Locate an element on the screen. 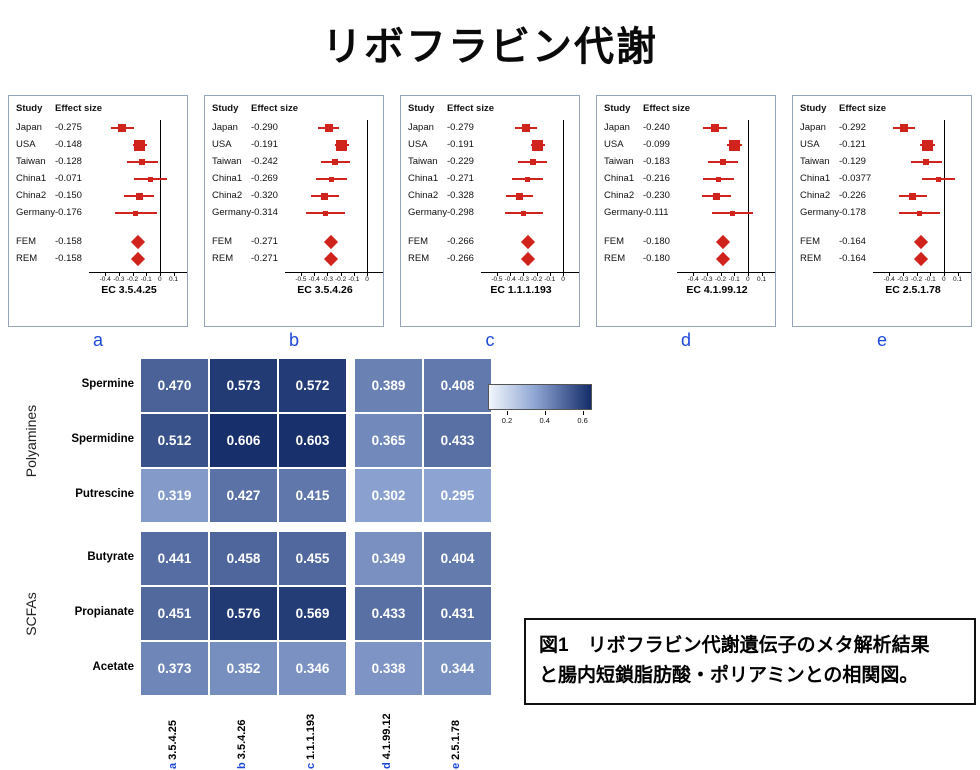  heatmap-cell: 0.470 is located at coordinates (174, 385).